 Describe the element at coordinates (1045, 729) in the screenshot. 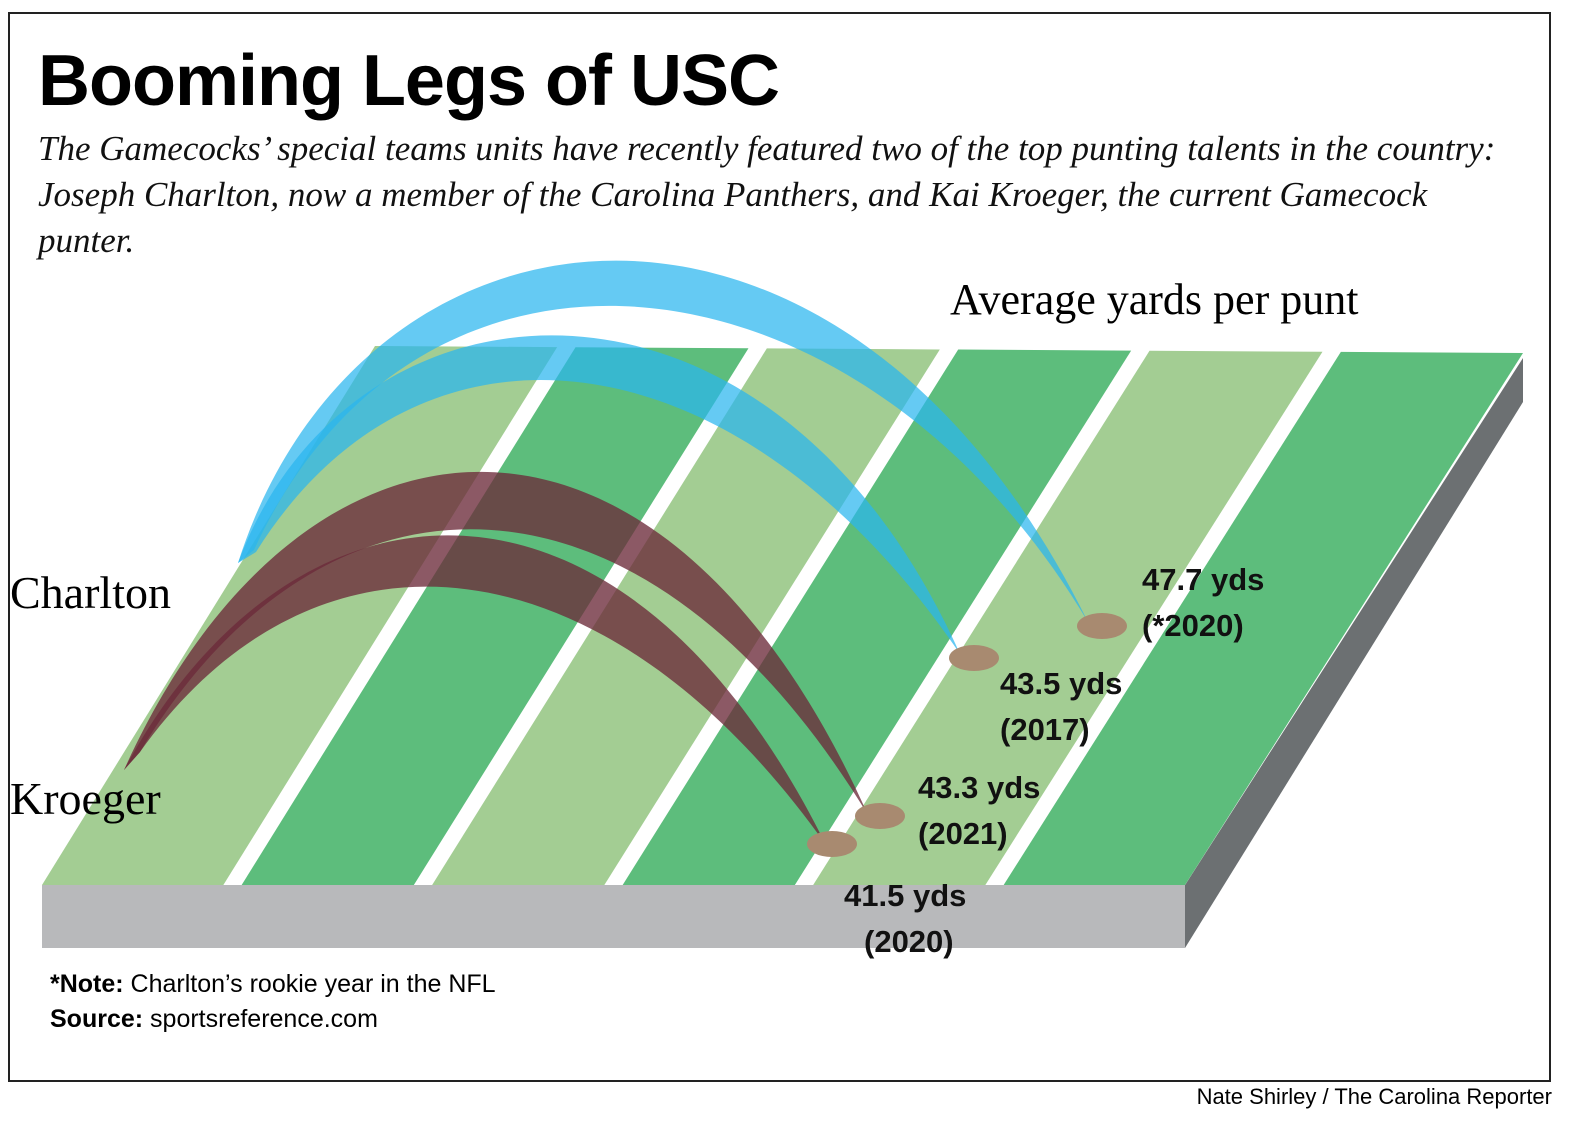

I see `charlton-2017-season: (2017)` at that location.